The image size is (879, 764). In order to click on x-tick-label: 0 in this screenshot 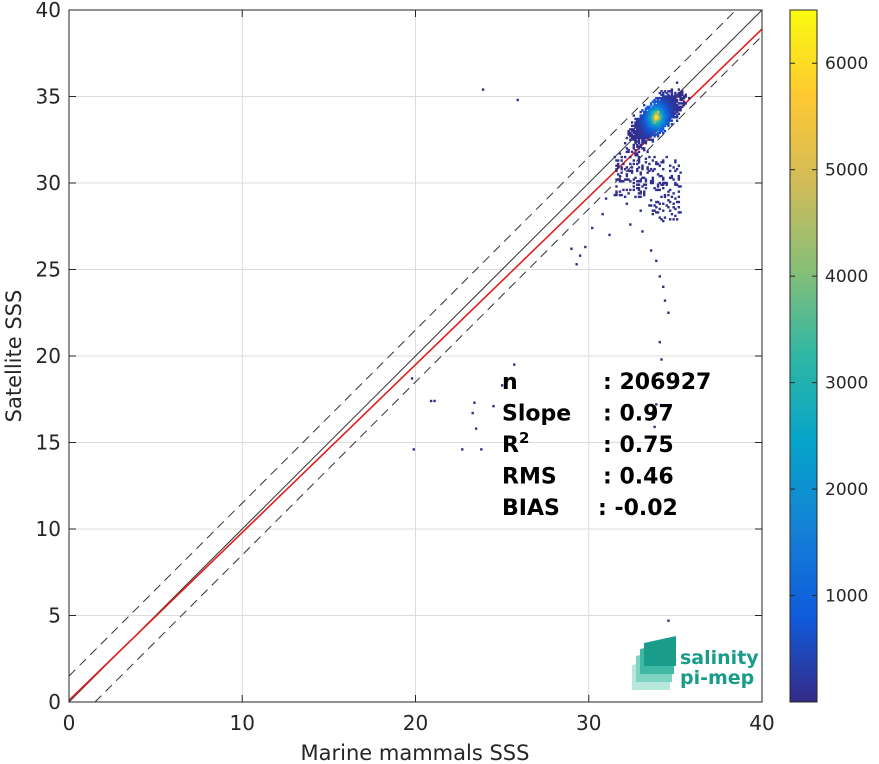, I will do `click(69, 723)`.